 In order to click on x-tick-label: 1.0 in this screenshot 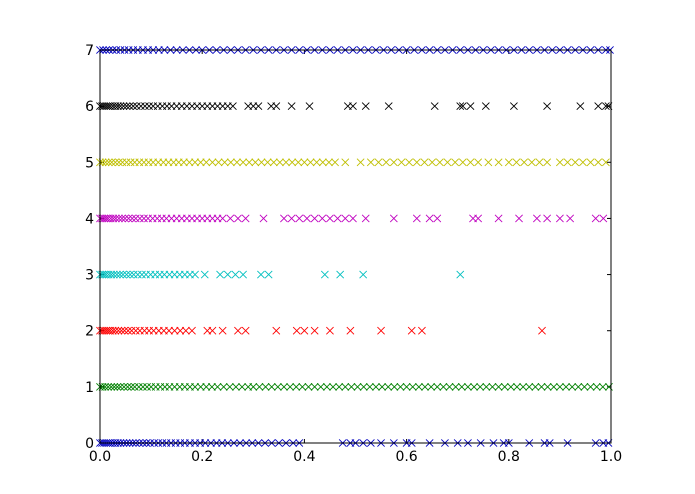, I will do `click(611, 457)`.